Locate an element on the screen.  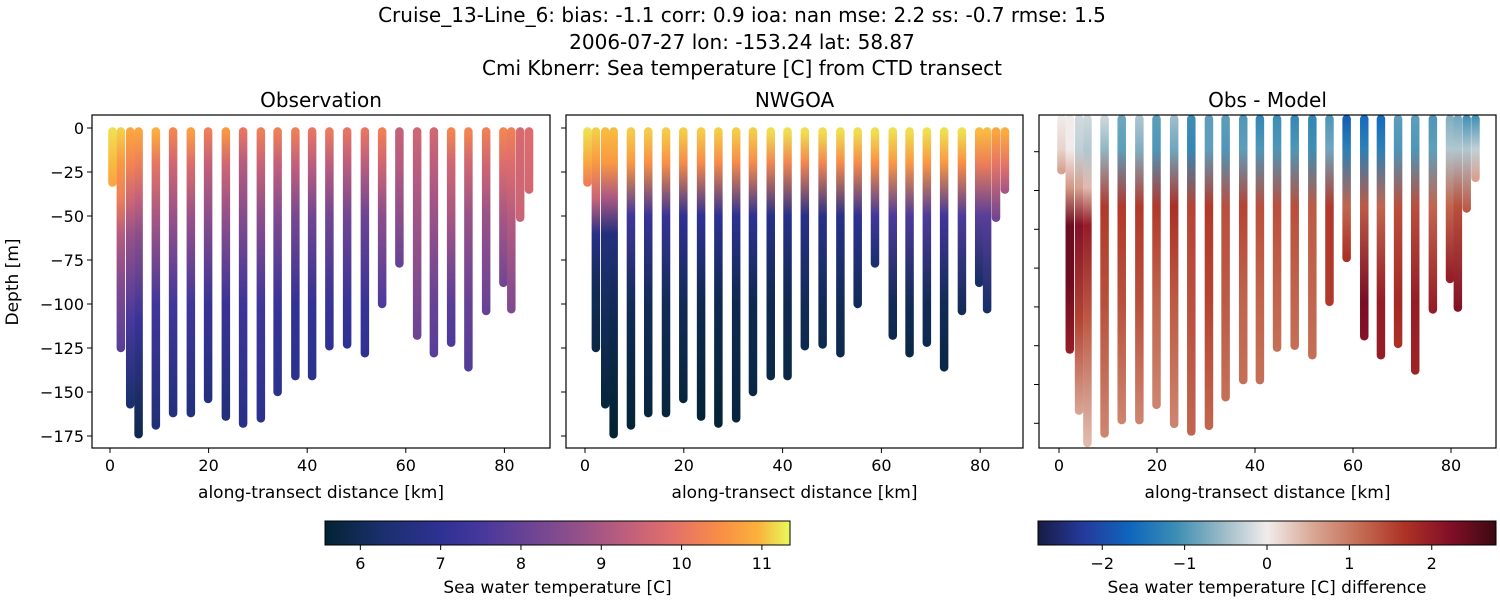
y-axis-label: Depth [m] is located at coordinates (13, 281).